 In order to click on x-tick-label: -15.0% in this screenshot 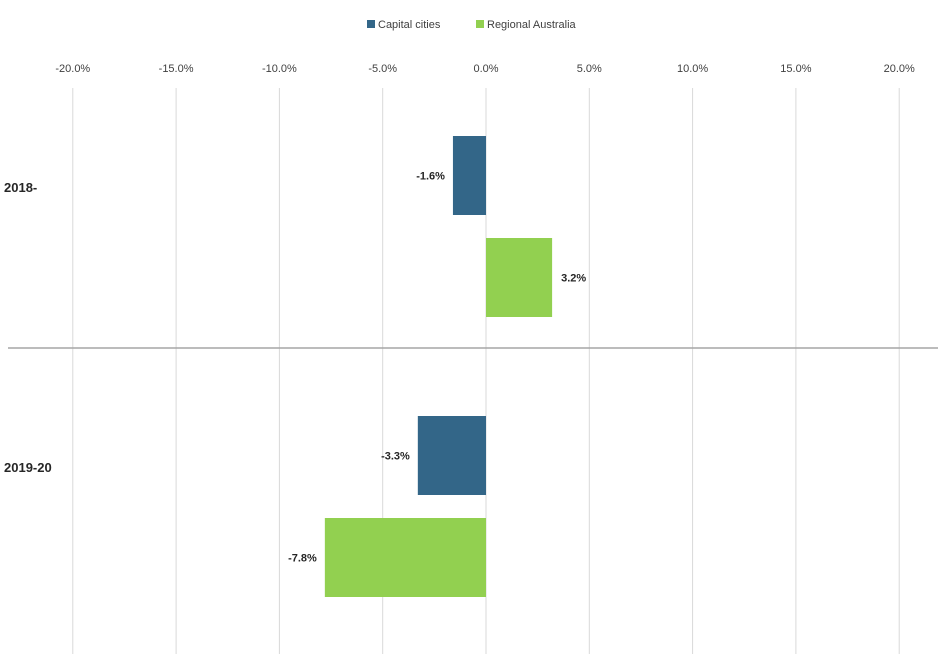, I will do `click(176, 69)`.